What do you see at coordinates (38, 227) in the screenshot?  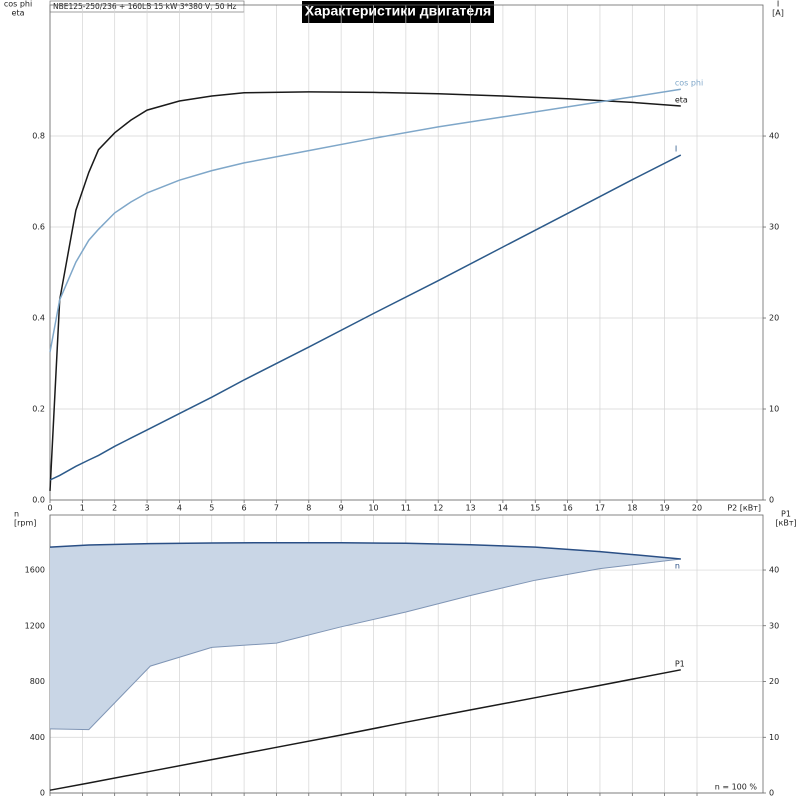 I see `y-tick-label: 0.6` at bounding box center [38, 227].